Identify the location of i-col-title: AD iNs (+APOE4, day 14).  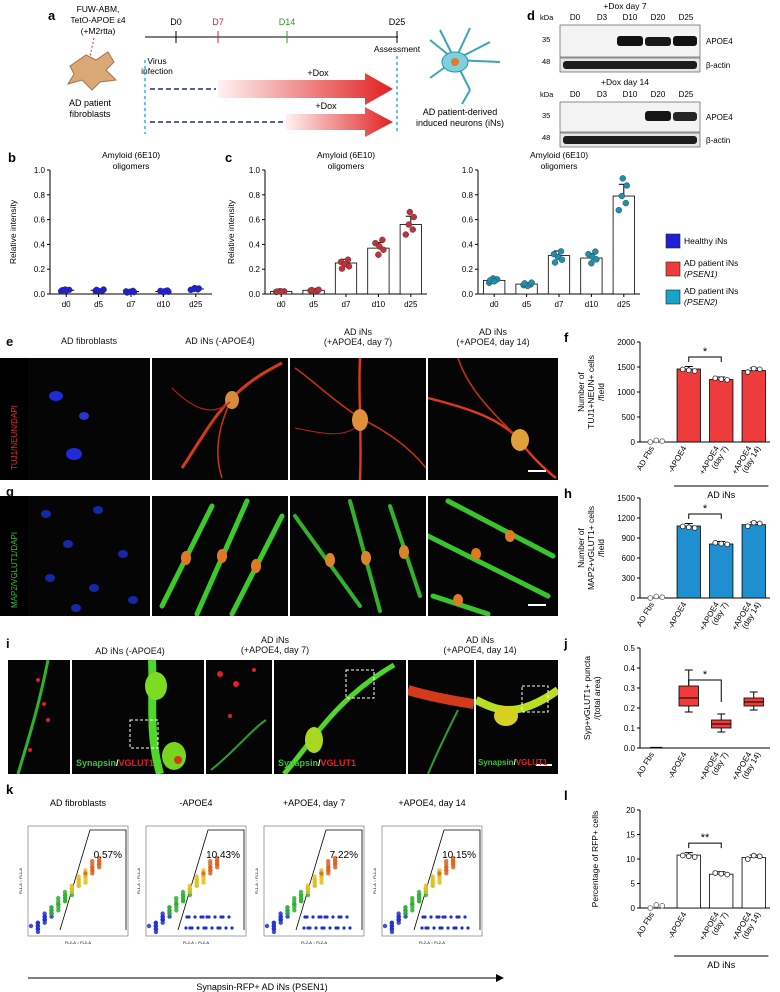
(480, 645).